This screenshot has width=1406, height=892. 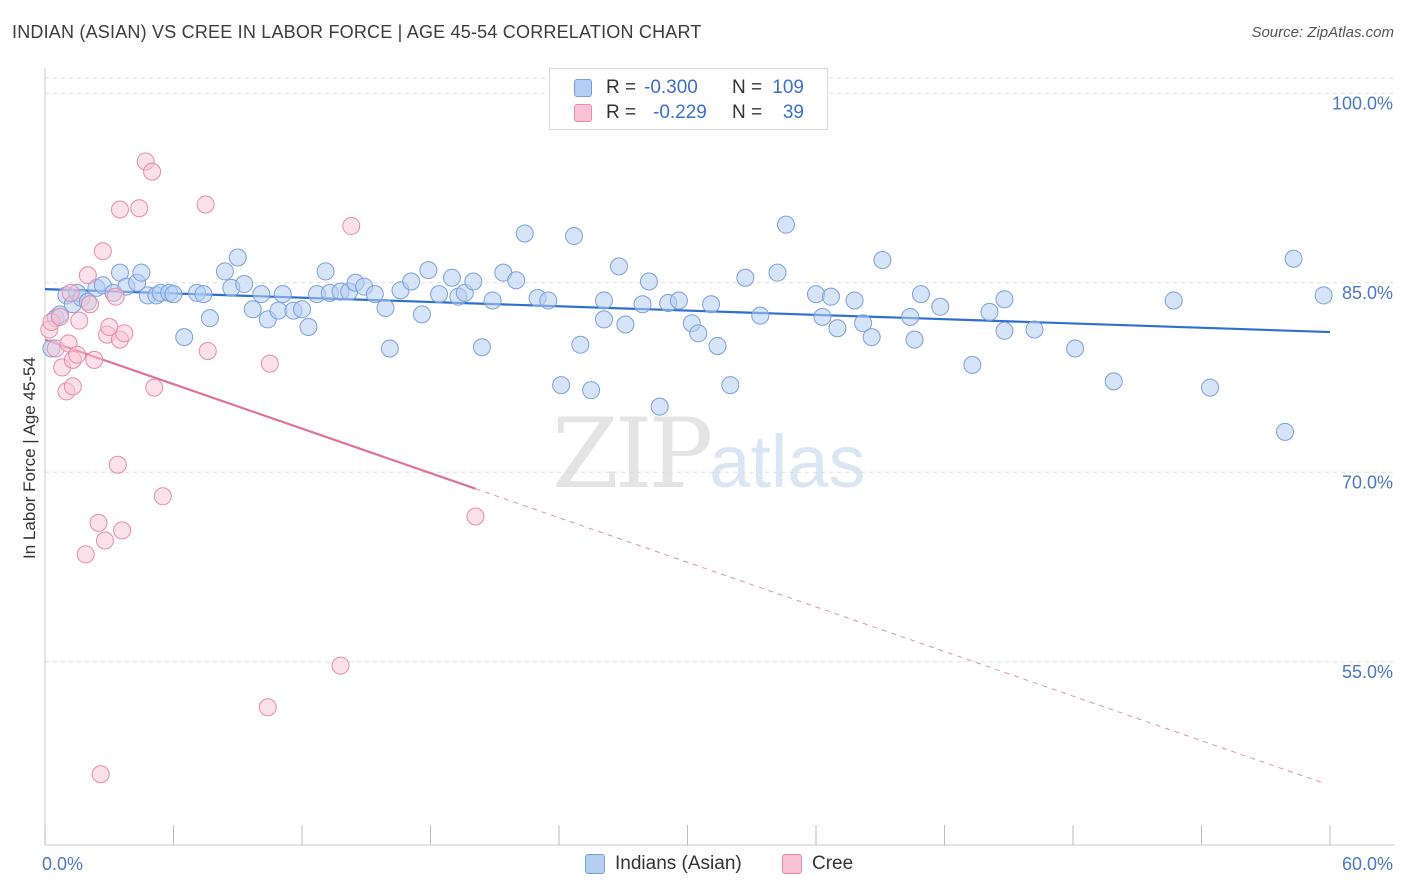 I want to click on watermark-zip: ZIP, so click(x=632, y=454).